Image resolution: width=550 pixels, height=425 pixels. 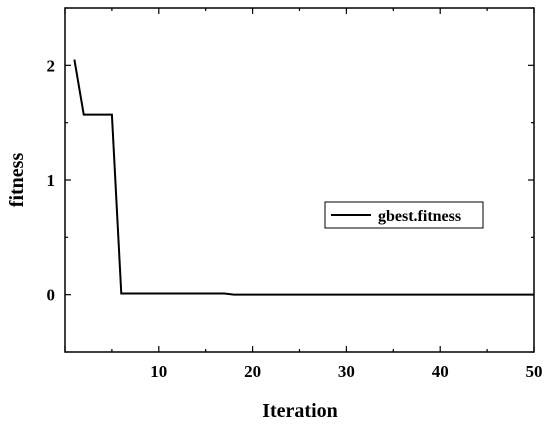 I want to click on x-tick-label: 40, so click(x=440, y=371).